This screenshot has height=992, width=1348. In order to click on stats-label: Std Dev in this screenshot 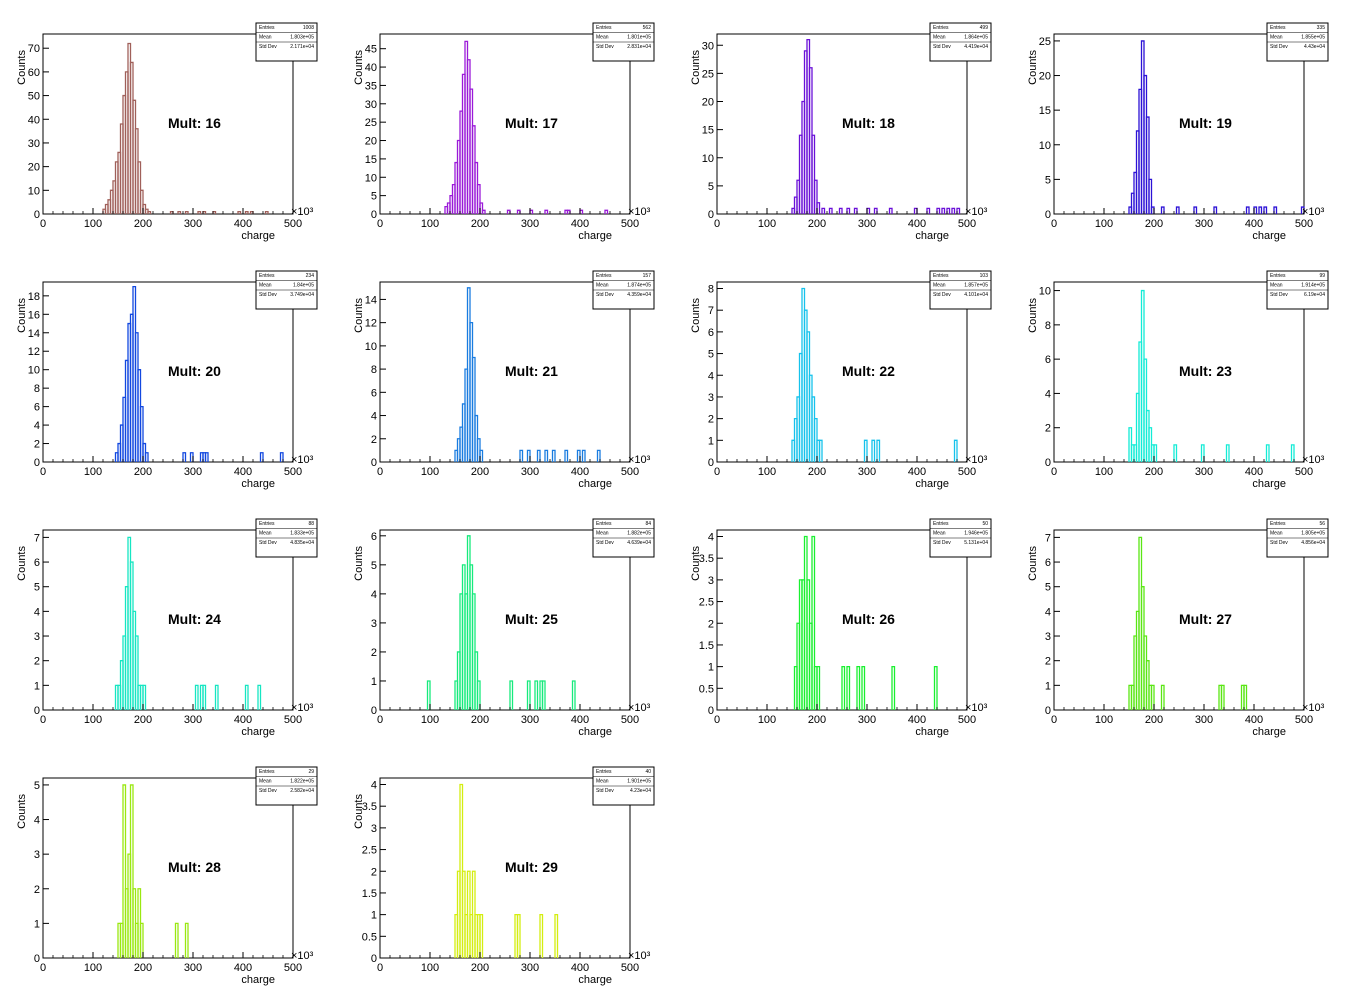, I will do `click(942, 543)`.